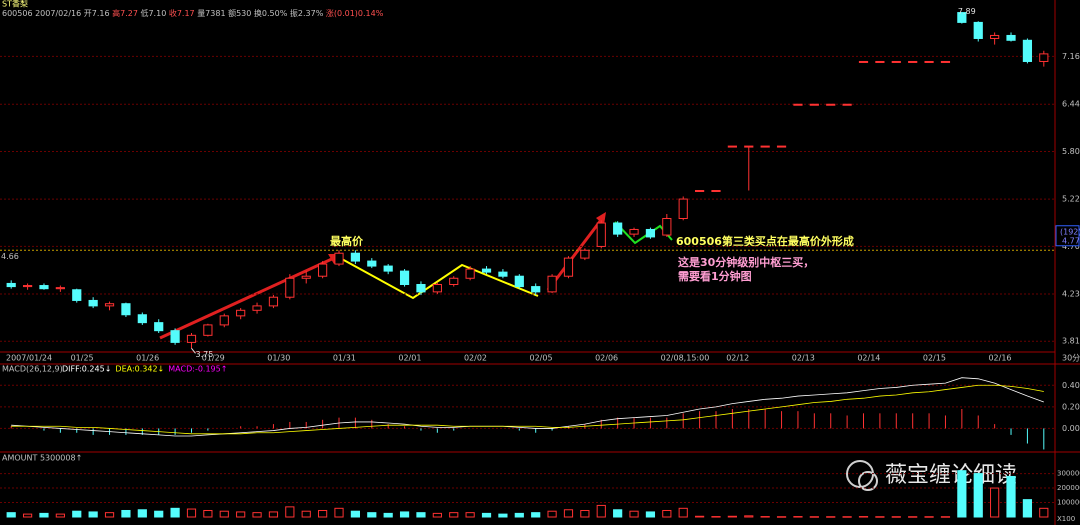  I want to click on x-tick-label: 2007/01/24, so click(29, 358).